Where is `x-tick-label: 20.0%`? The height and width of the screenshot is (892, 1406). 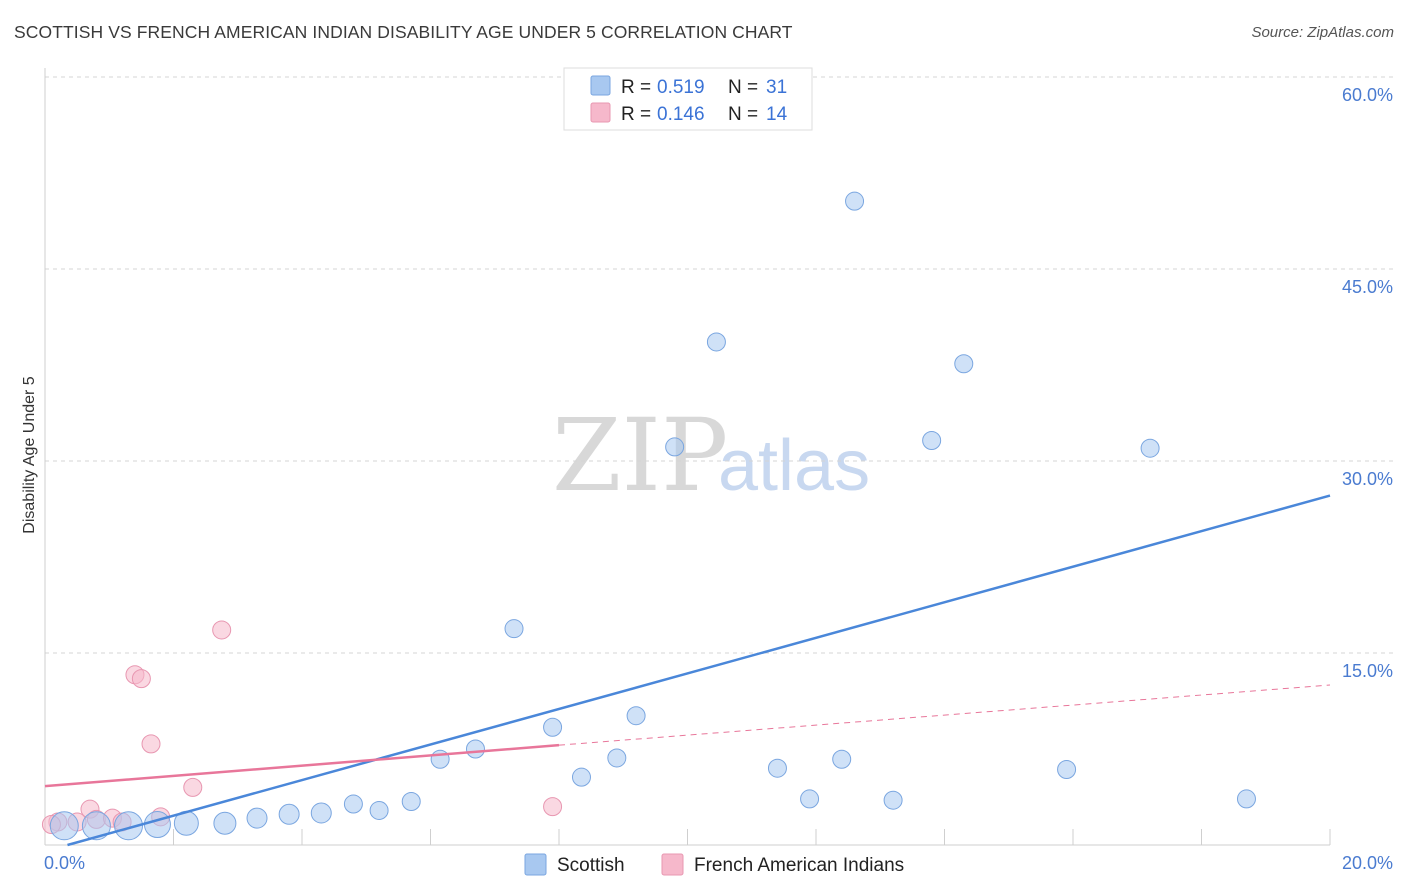
x-tick-label: 20.0% is located at coordinates (1367, 863).